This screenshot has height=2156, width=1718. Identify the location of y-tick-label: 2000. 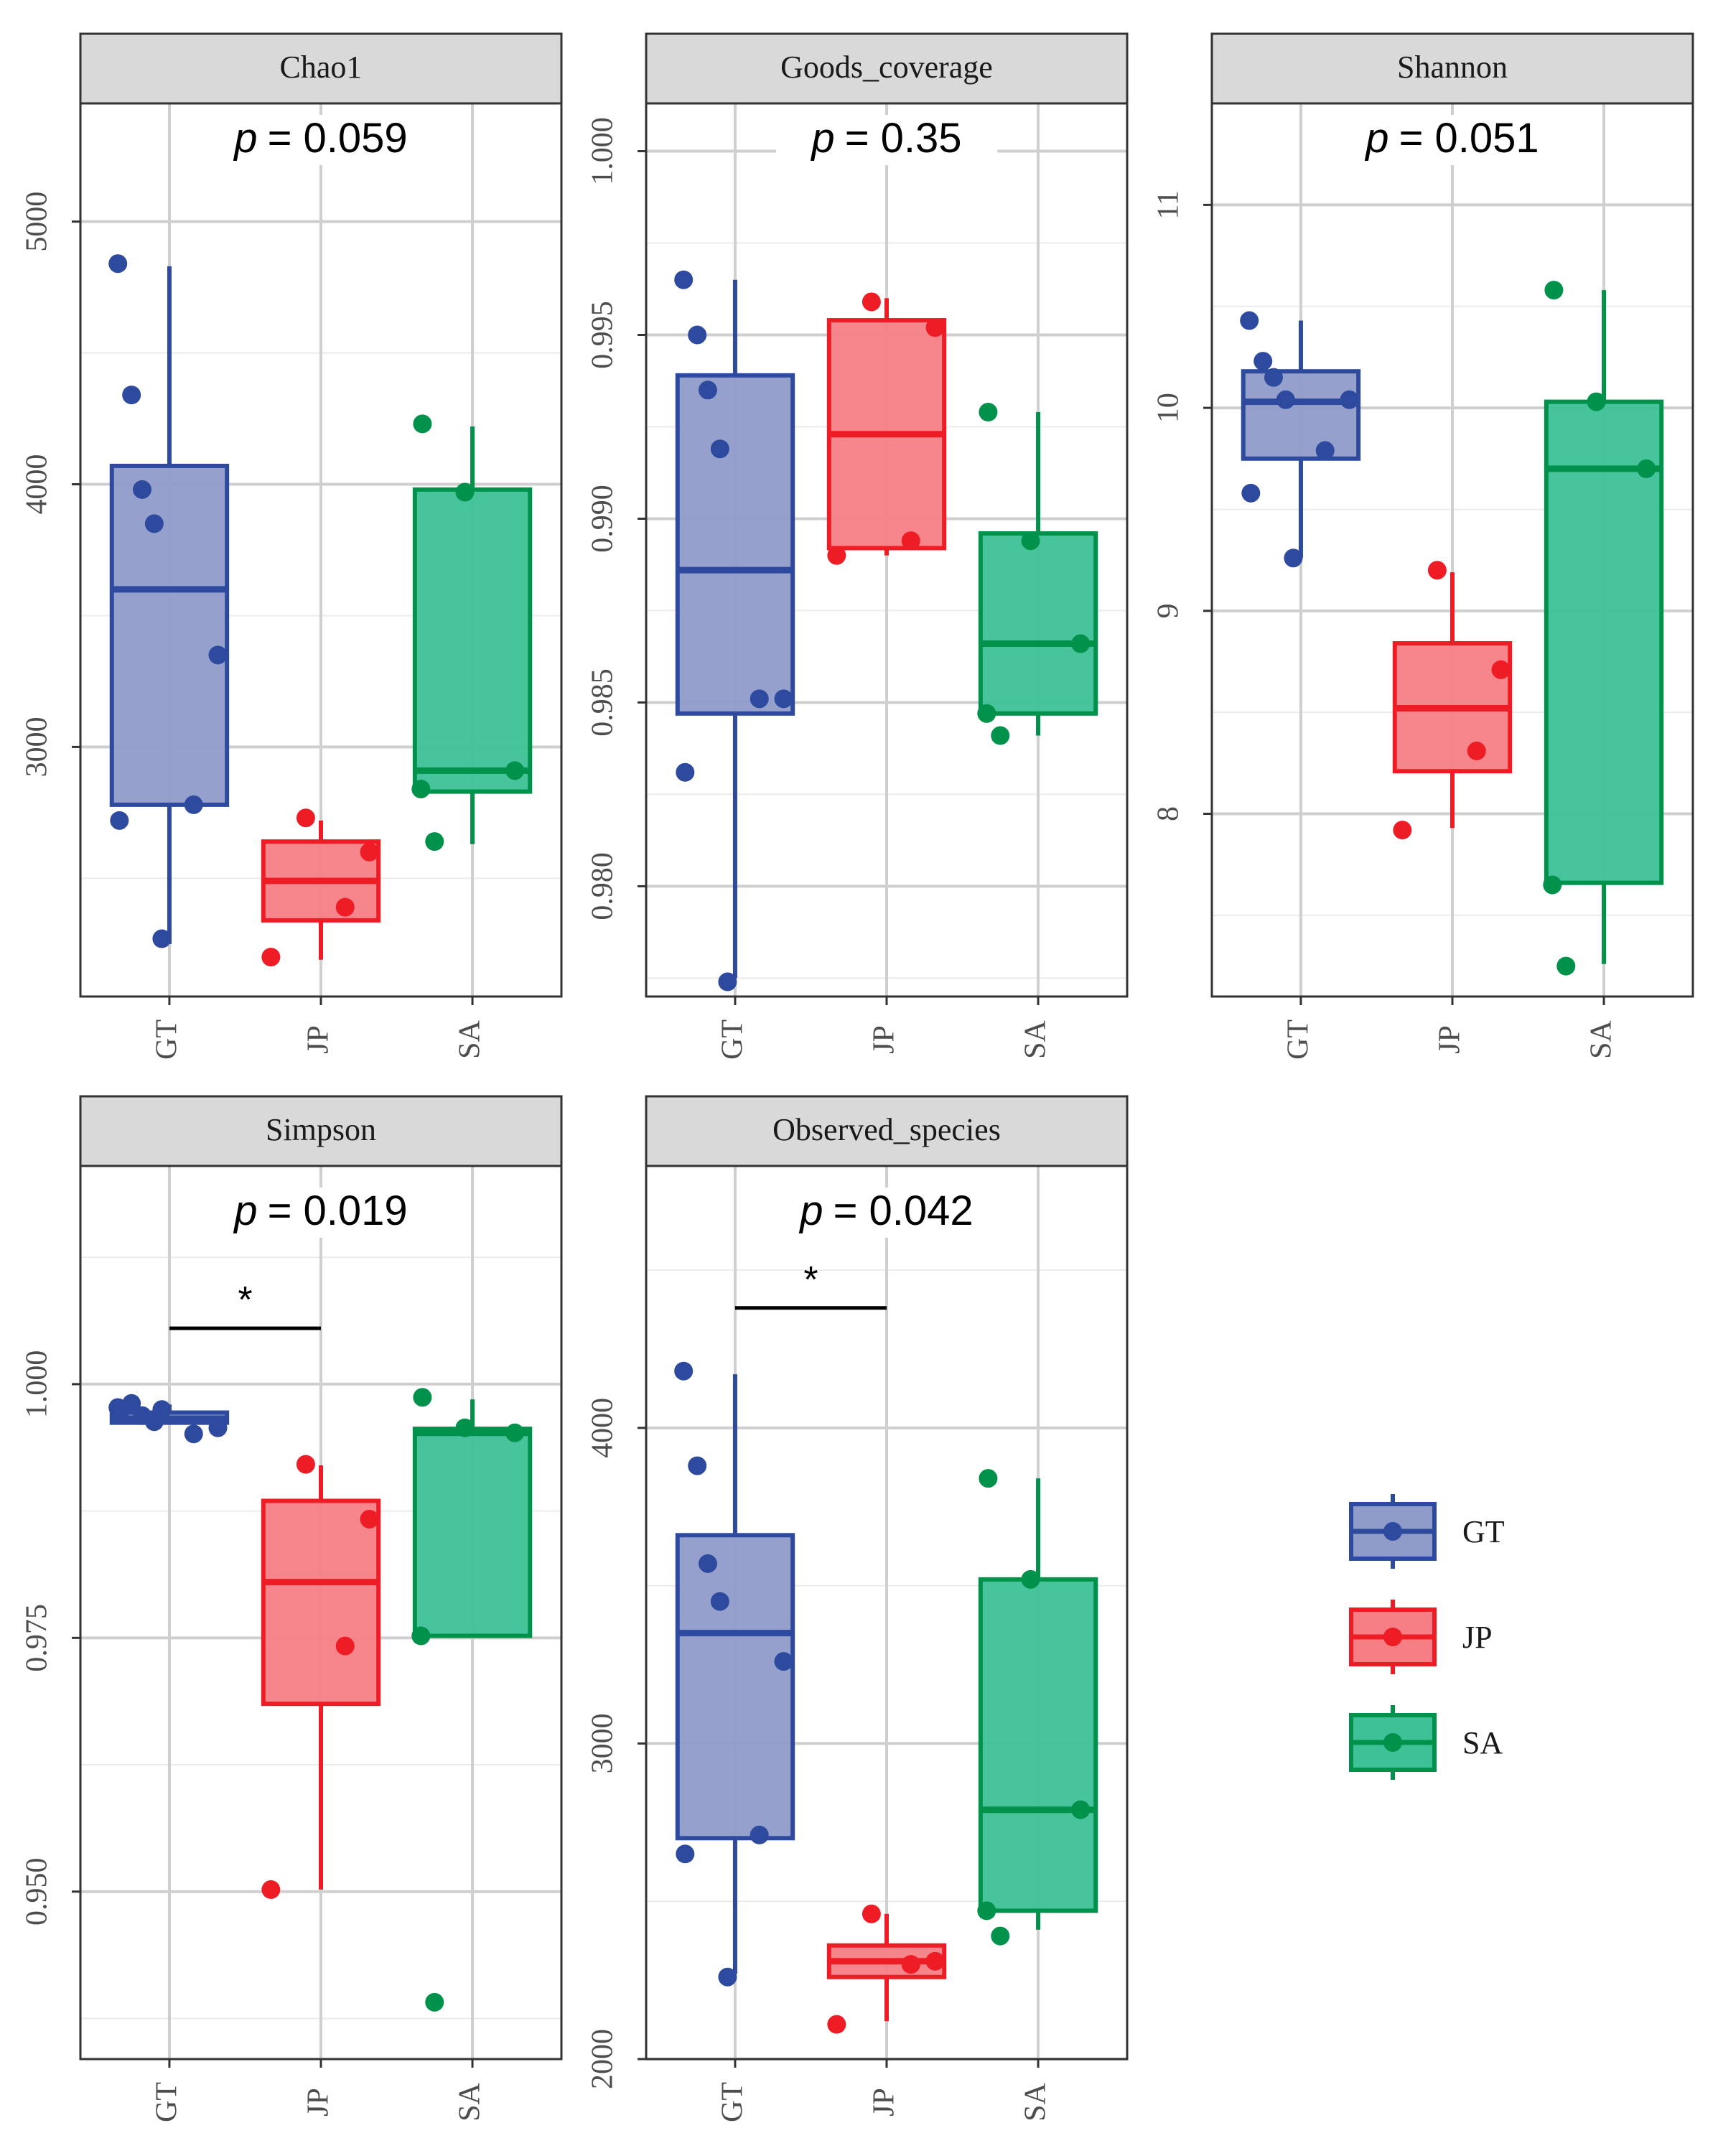
(603, 2059).